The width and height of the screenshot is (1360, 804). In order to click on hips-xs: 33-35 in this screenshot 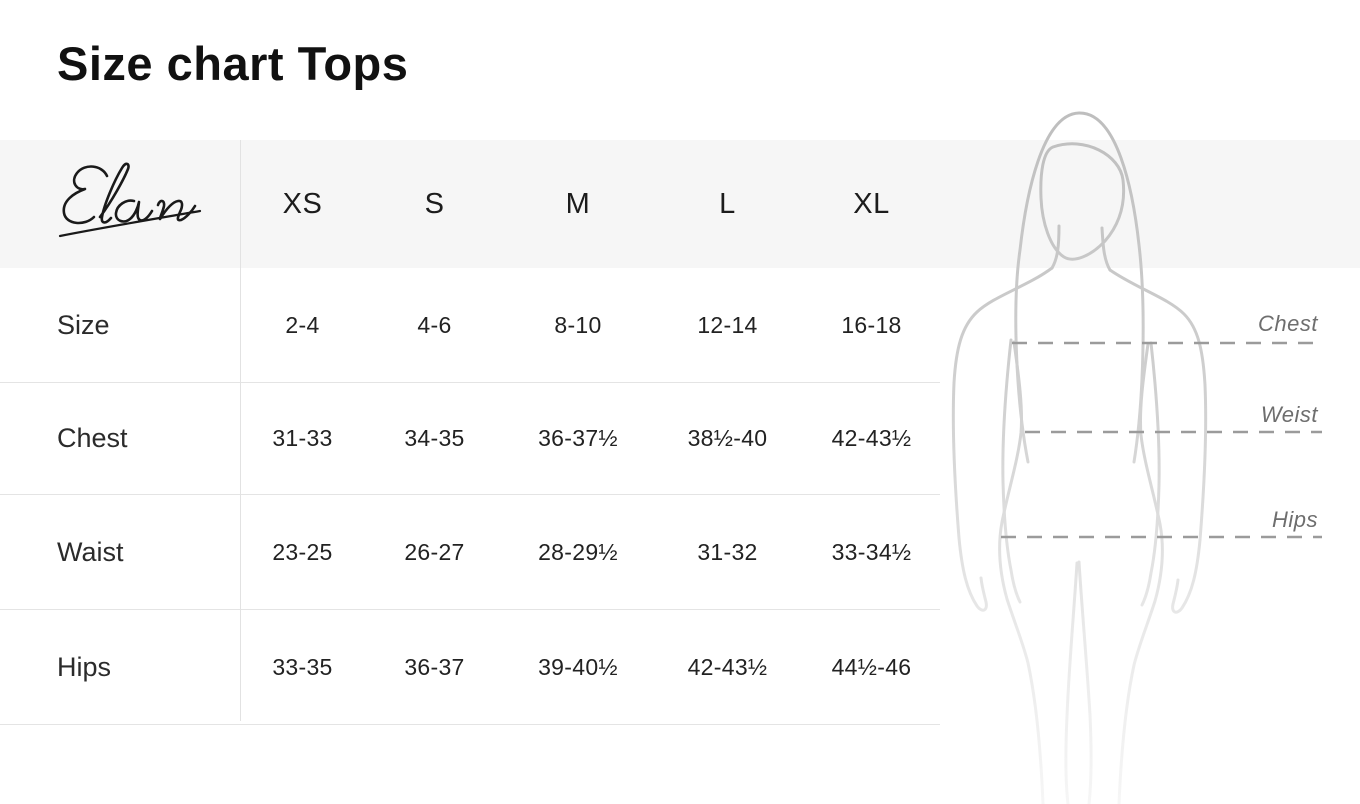, I will do `click(302, 666)`.